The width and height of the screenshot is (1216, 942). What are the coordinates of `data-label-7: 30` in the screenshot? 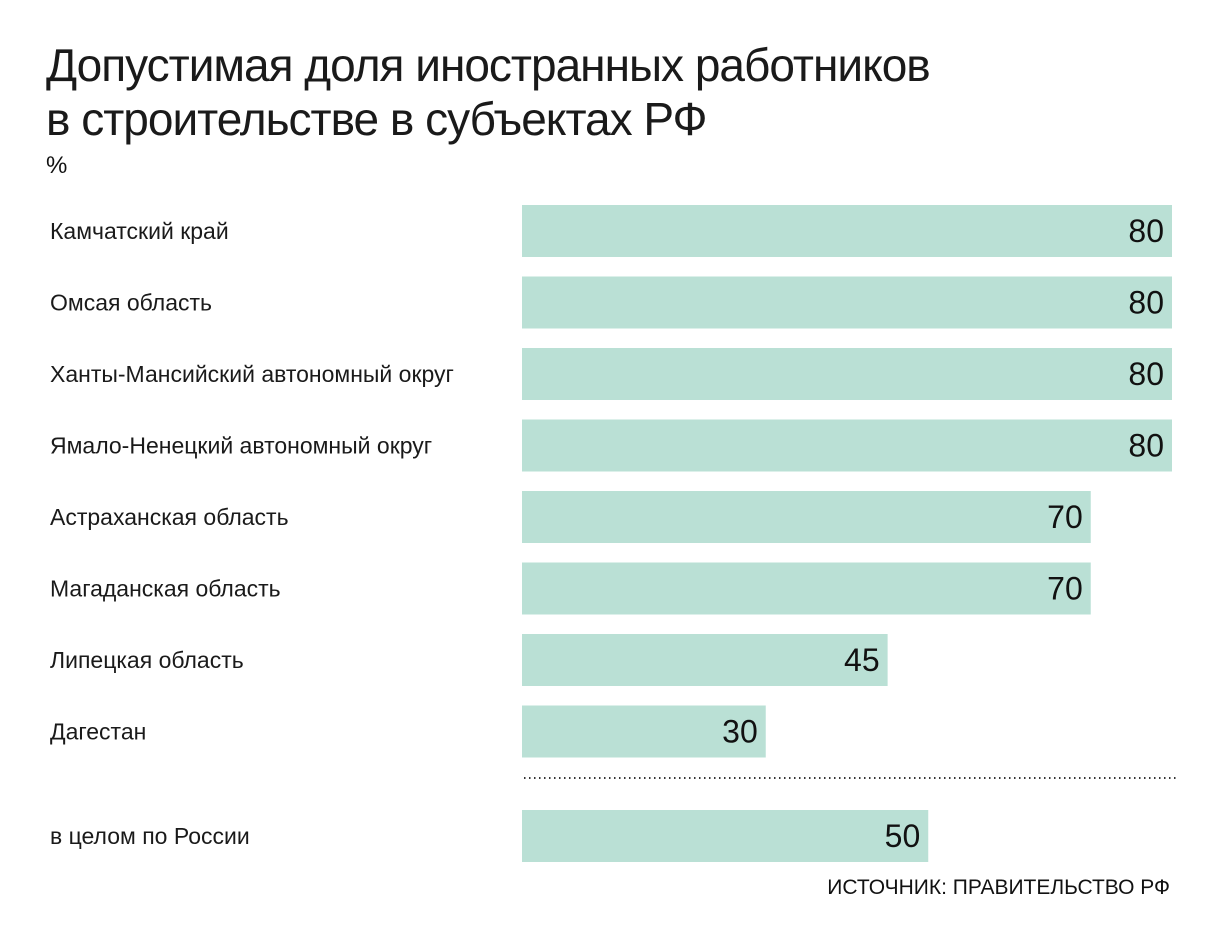 It's located at (740, 732).